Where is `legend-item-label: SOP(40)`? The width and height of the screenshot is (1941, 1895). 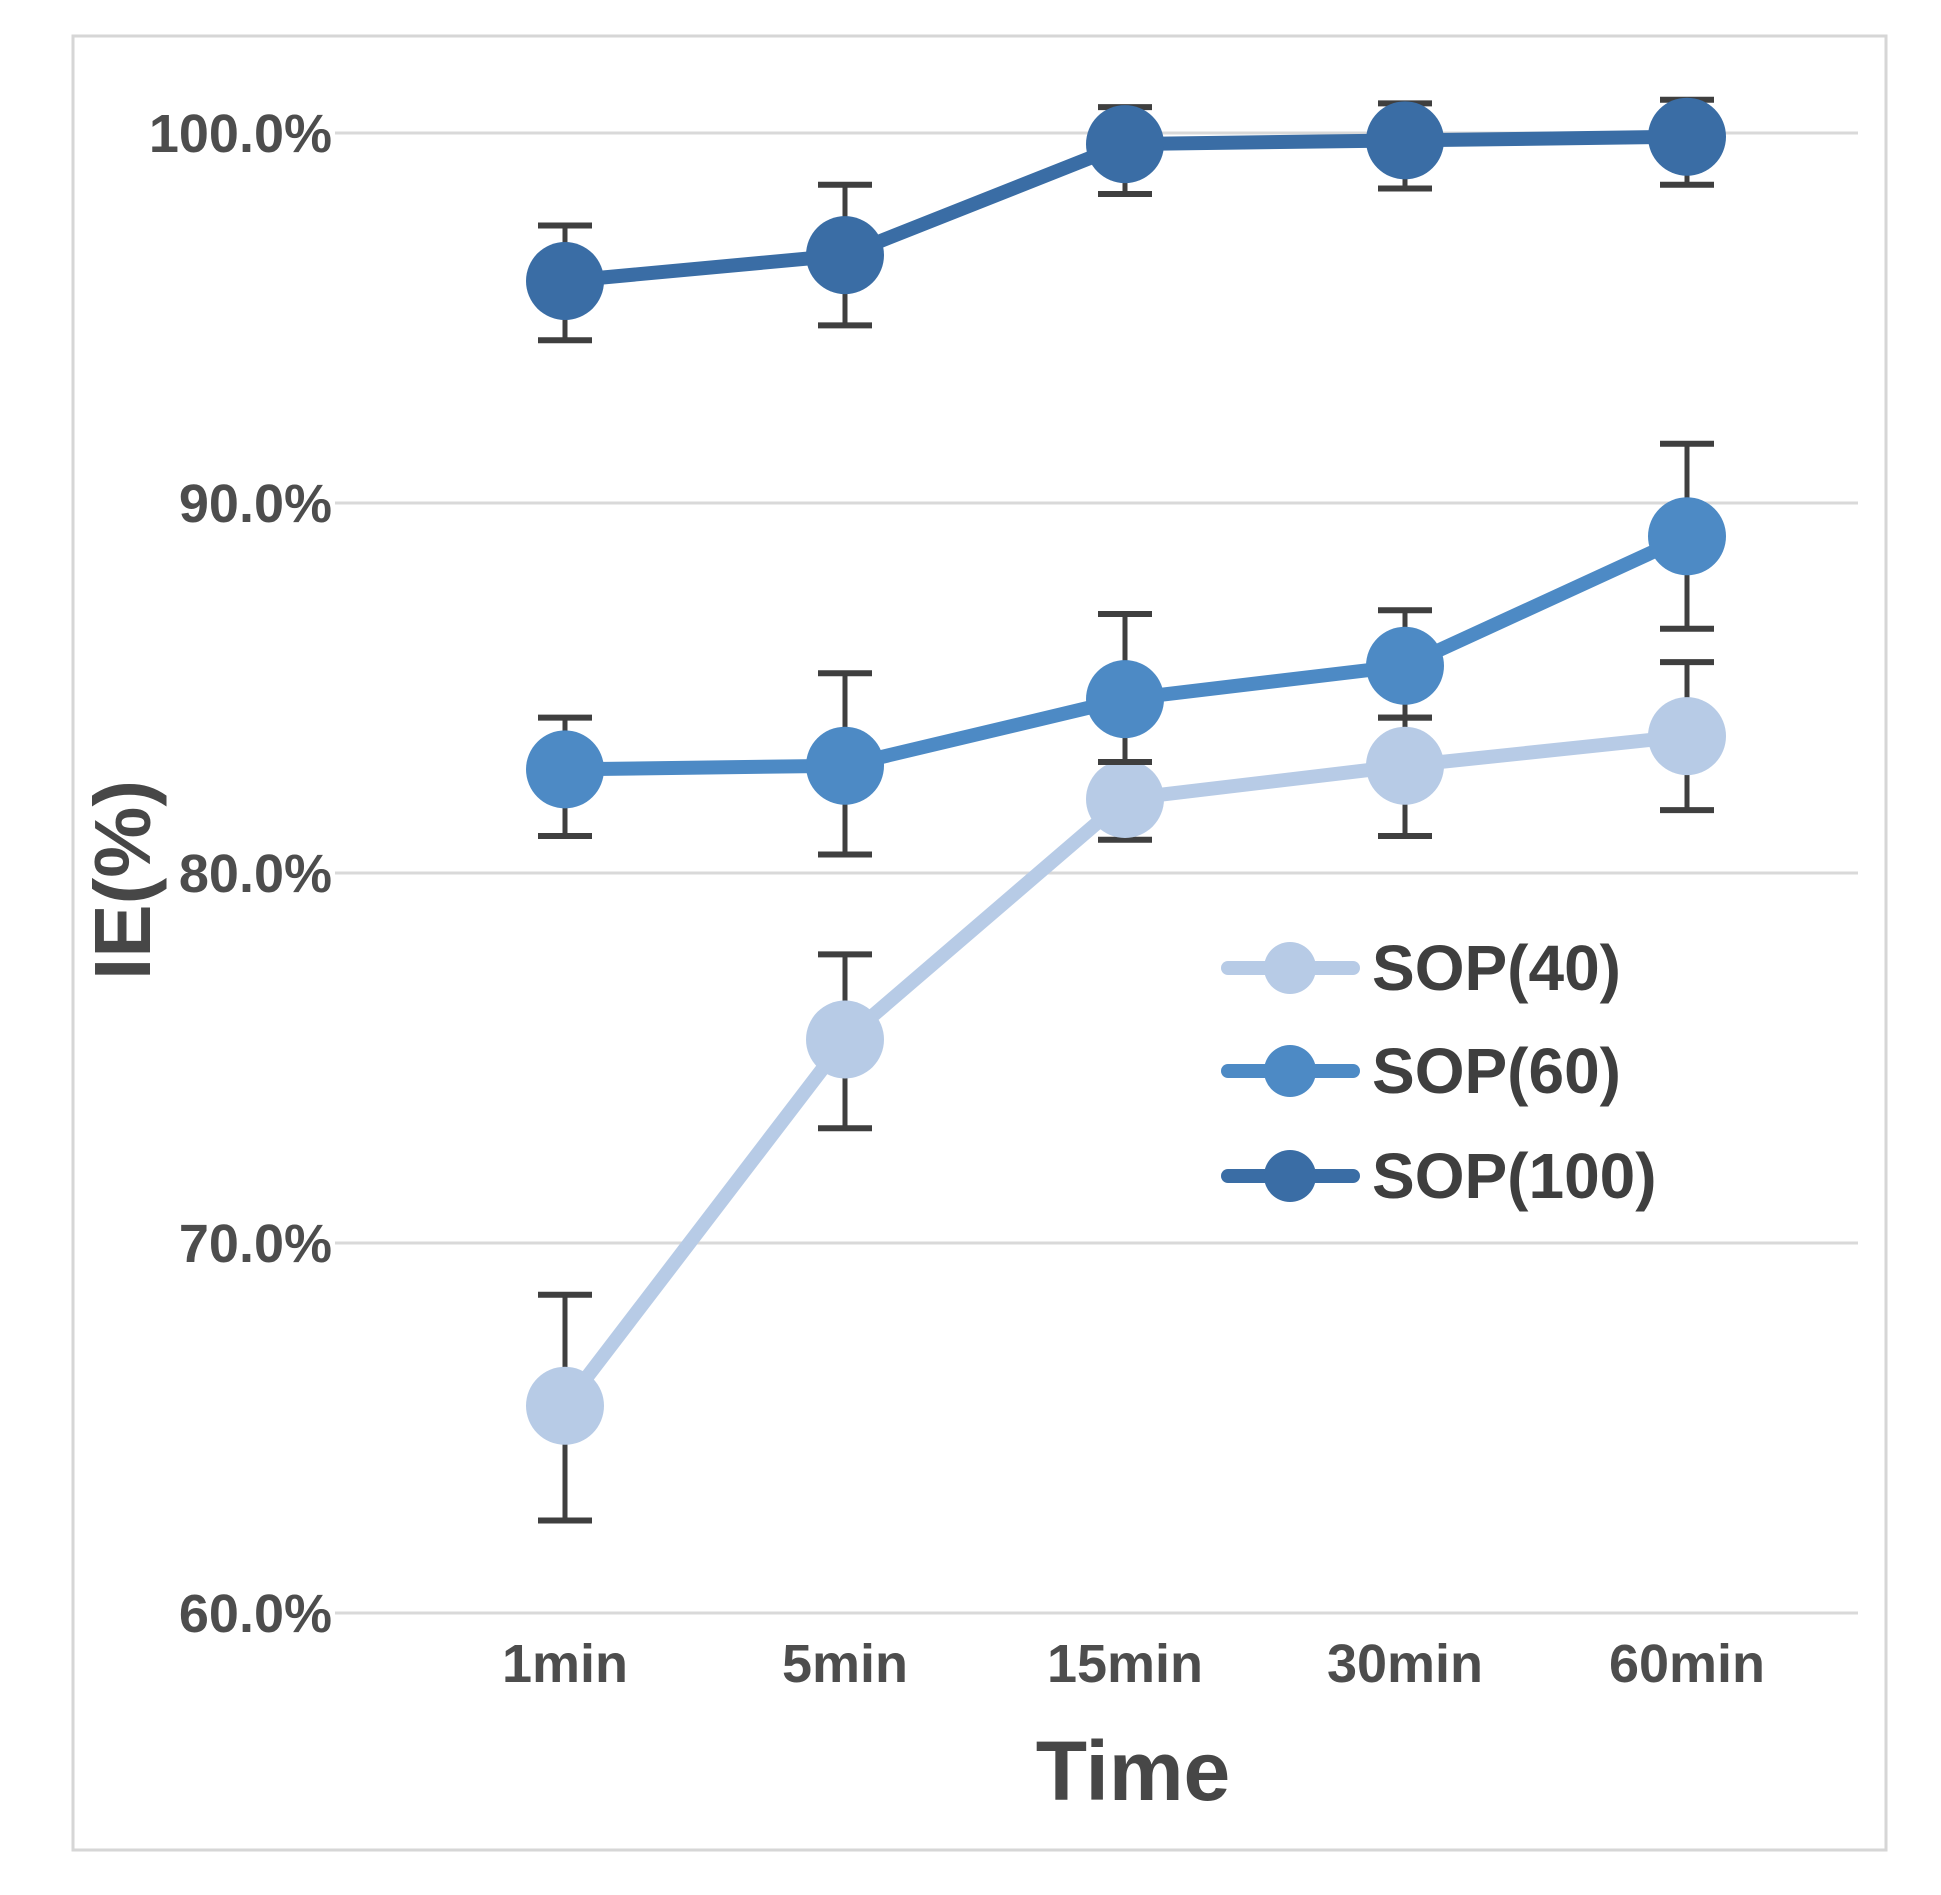 legend-item-label: SOP(40) is located at coordinates (1496, 968).